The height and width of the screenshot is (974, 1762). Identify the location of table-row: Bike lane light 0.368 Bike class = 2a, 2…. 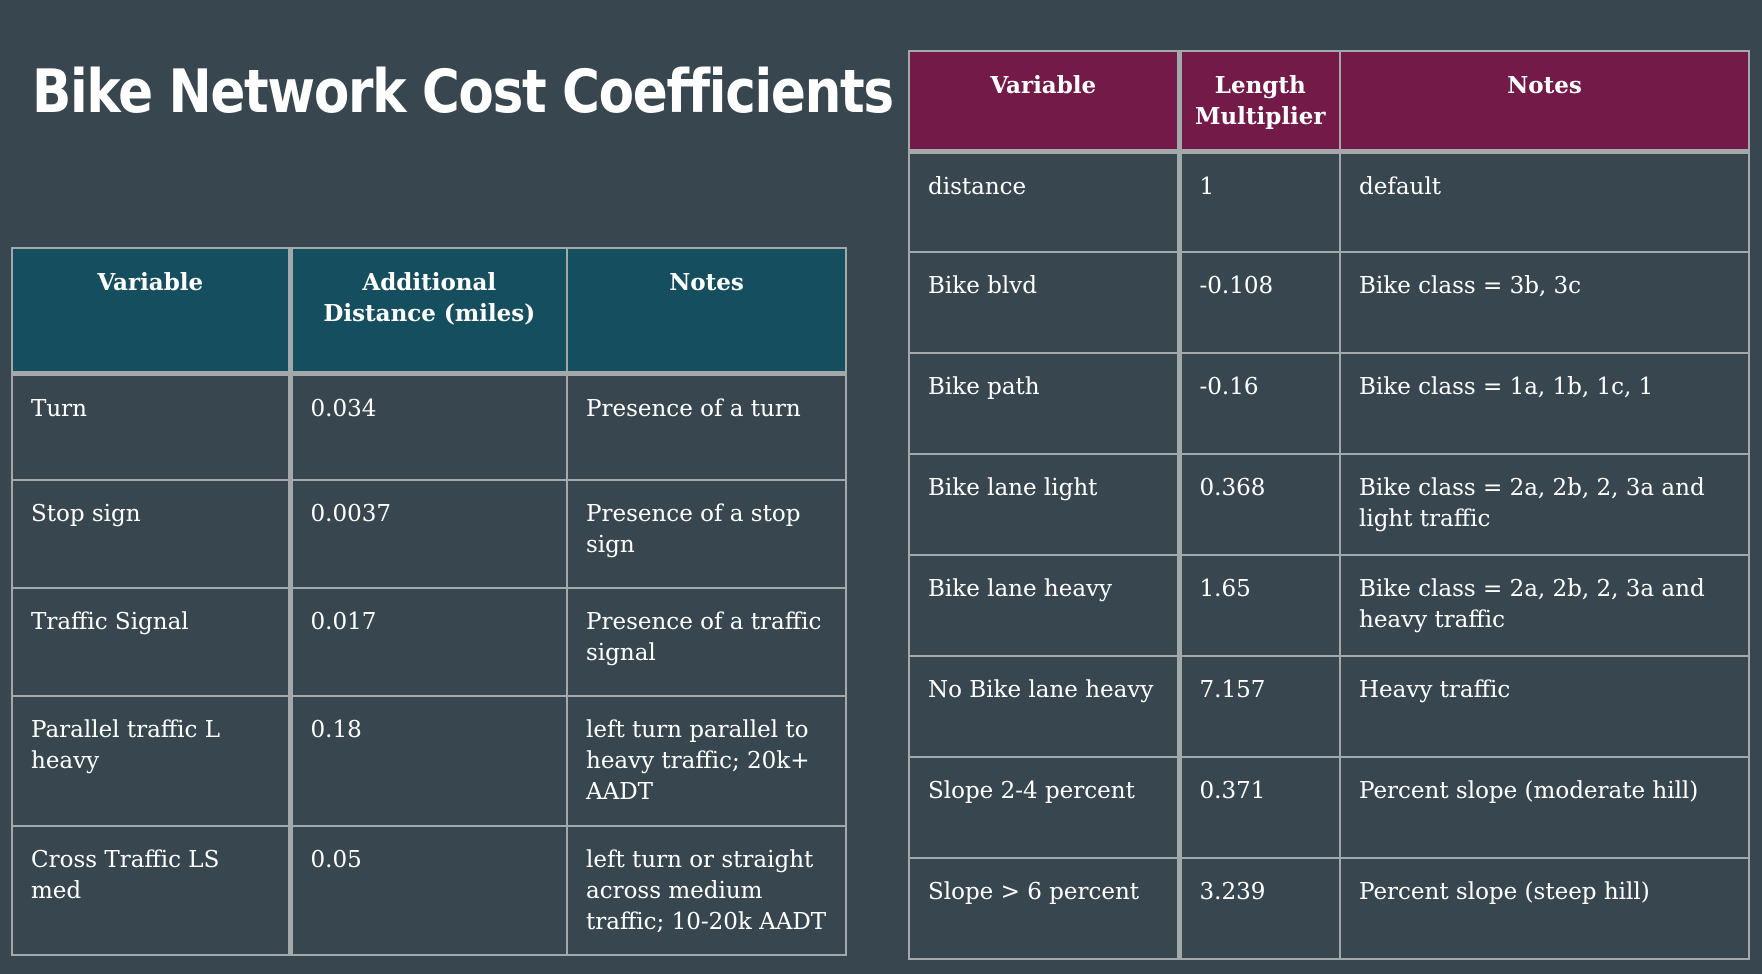
(1329, 504).